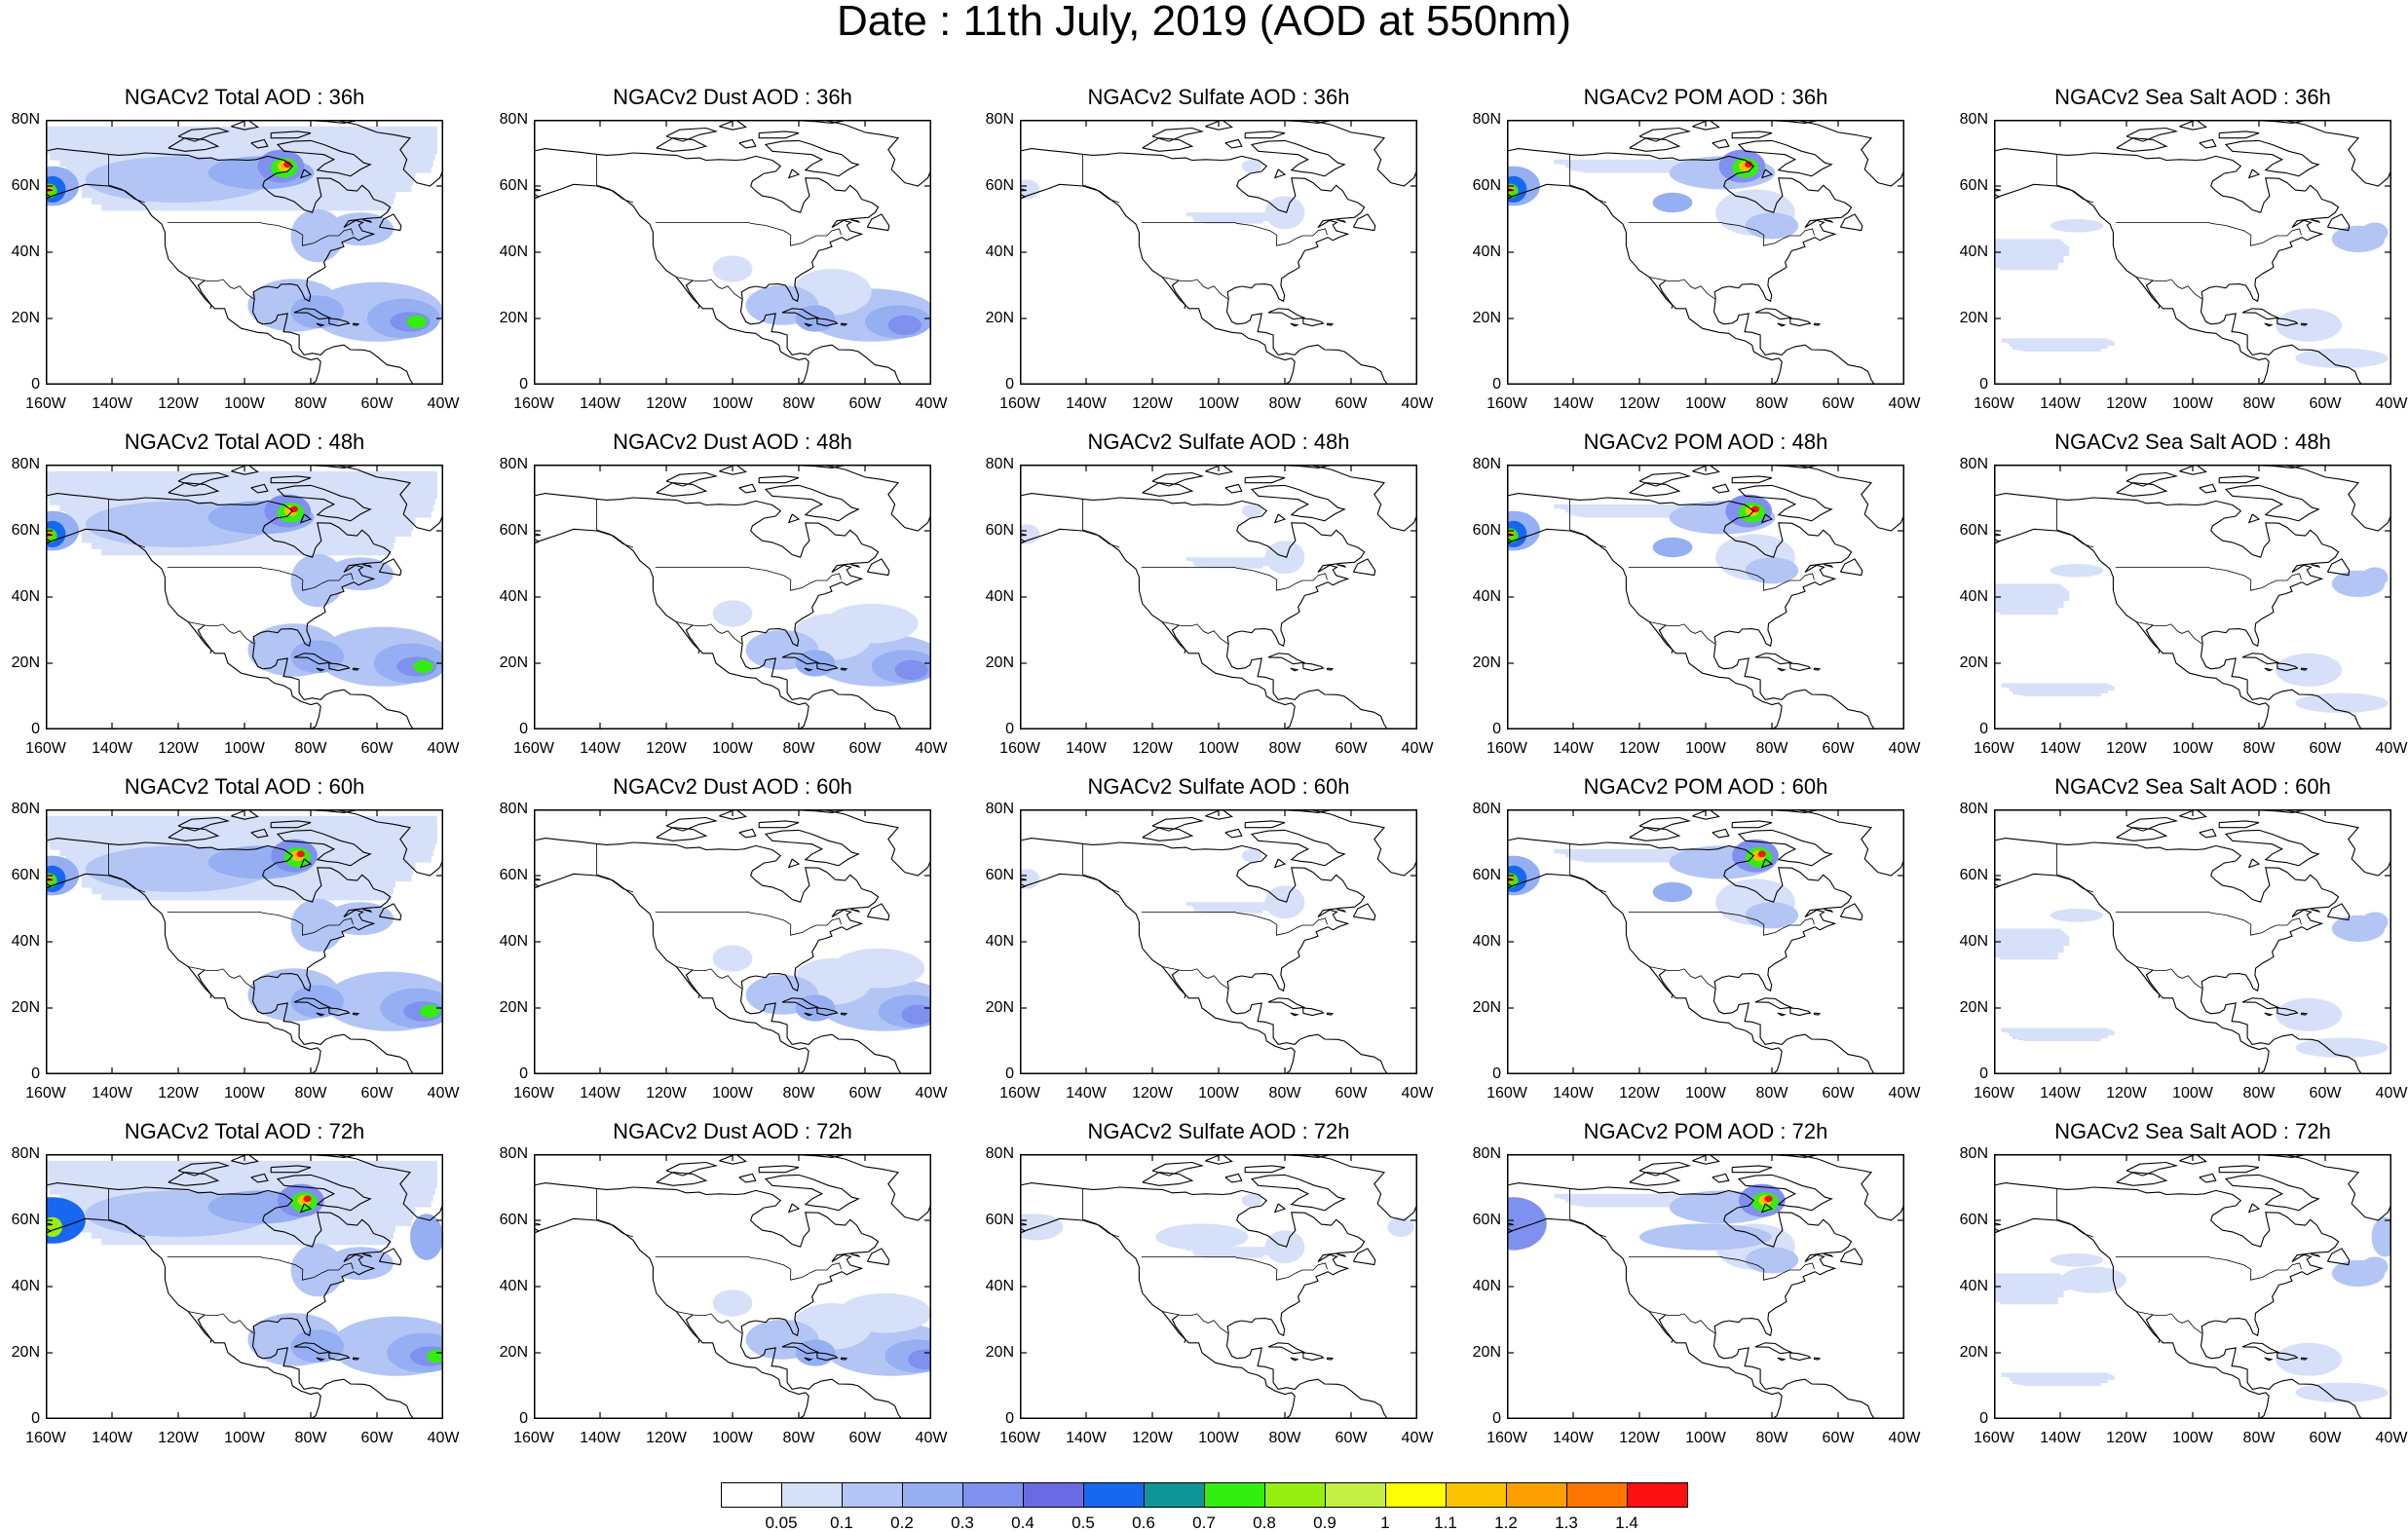 This screenshot has width=2408, height=1532. Describe the element at coordinates (1351, 748) in the screenshot. I see `lon-label: 60W` at that location.